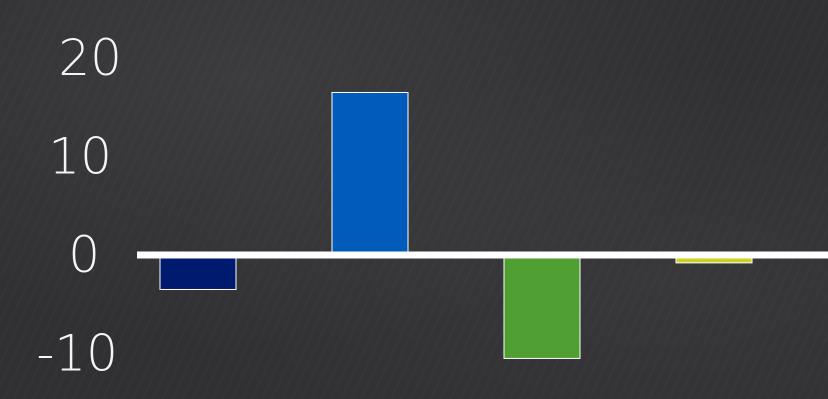 This screenshot has height=399, width=828. What do you see at coordinates (90, 58) in the screenshot?
I see `y-tick-label-20: 20` at bounding box center [90, 58].